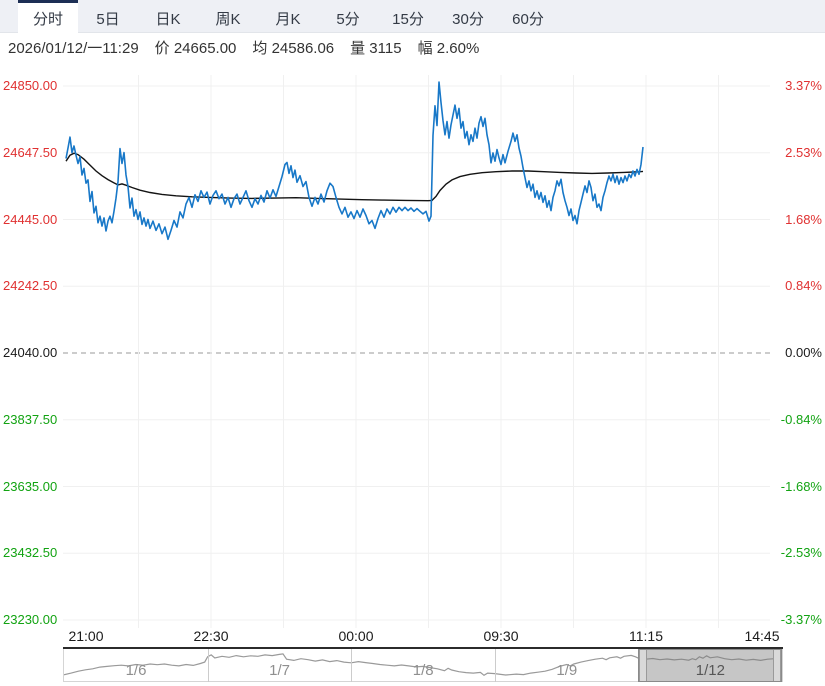 The height and width of the screenshot is (686, 825). Describe the element at coordinates (228, 19) in the screenshot. I see `tab-周K: 周K` at that location.